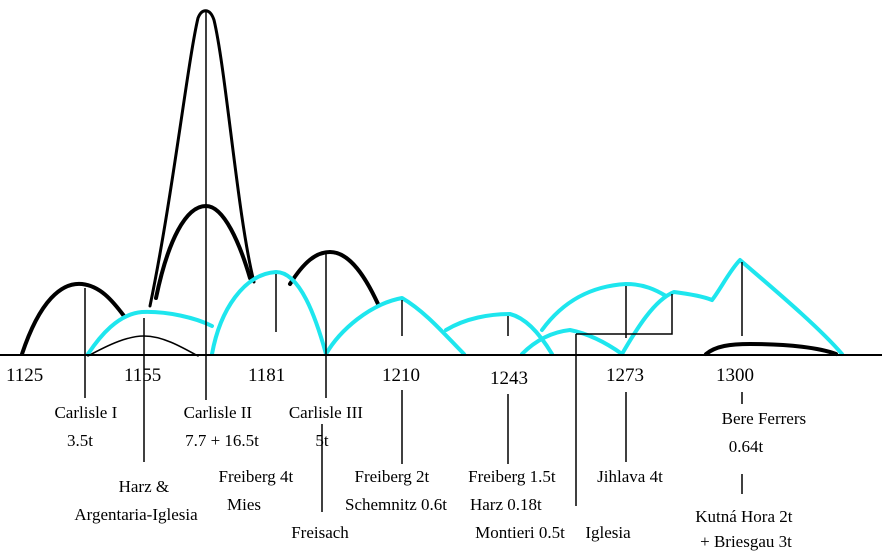 The width and height of the screenshot is (882, 552). What do you see at coordinates (320, 532) in the screenshot?
I see `mine-label-freisach: Freisach` at bounding box center [320, 532].